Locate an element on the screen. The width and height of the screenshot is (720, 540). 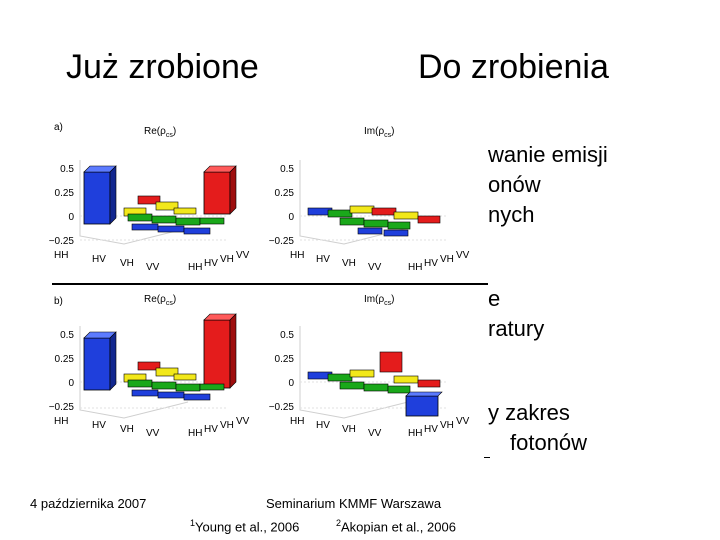
right-text-line-6: y zakres is located at coordinates (529, 412).